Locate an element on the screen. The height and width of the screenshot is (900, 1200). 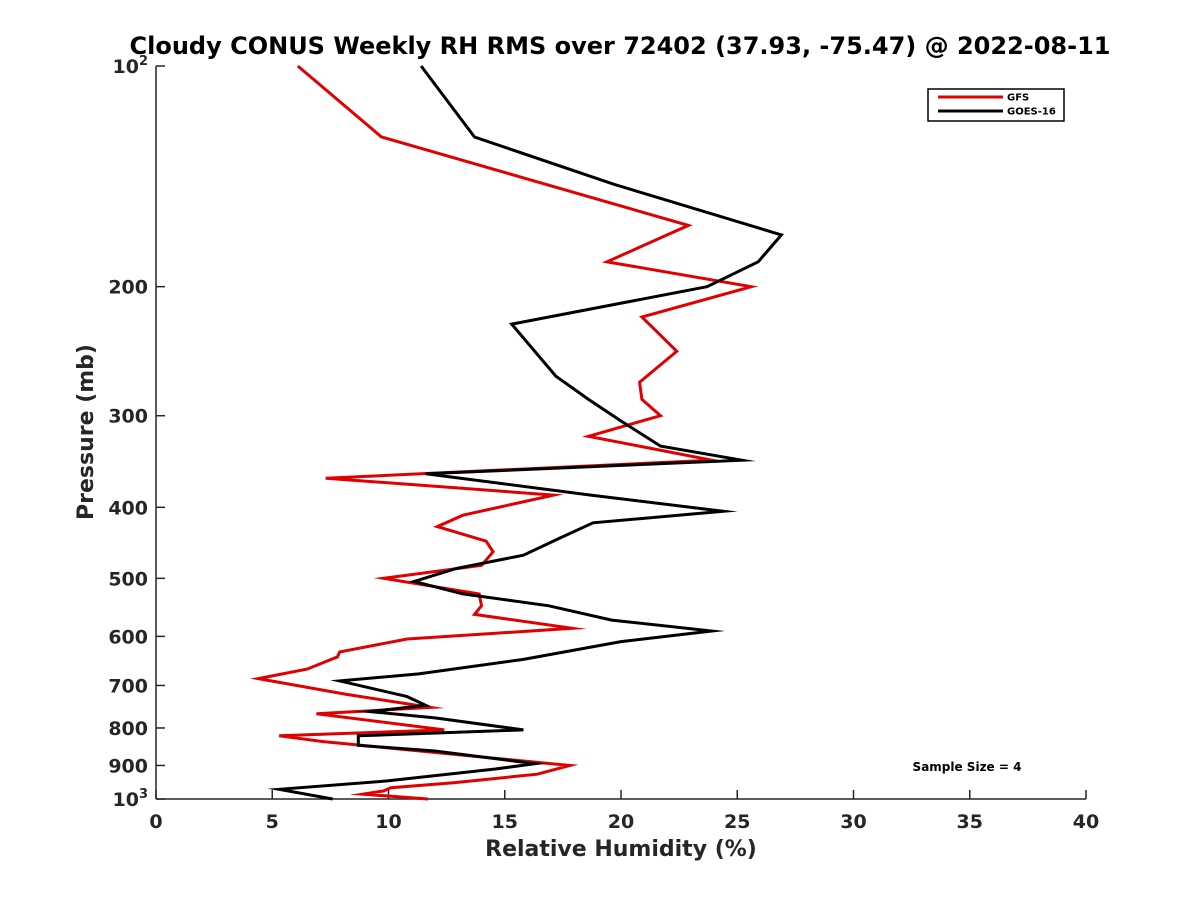
legend: GFS GOES-16 is located at coordinates (996, 105).